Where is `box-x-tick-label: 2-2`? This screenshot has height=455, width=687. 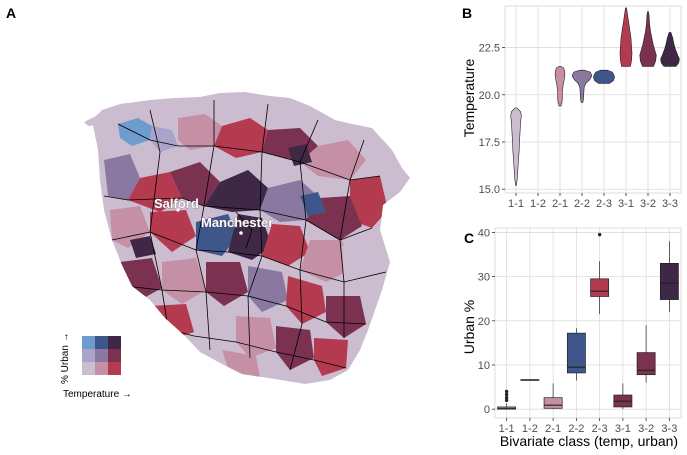 box-x-tick-label: 2-2 is located at coordinates (576, 429).